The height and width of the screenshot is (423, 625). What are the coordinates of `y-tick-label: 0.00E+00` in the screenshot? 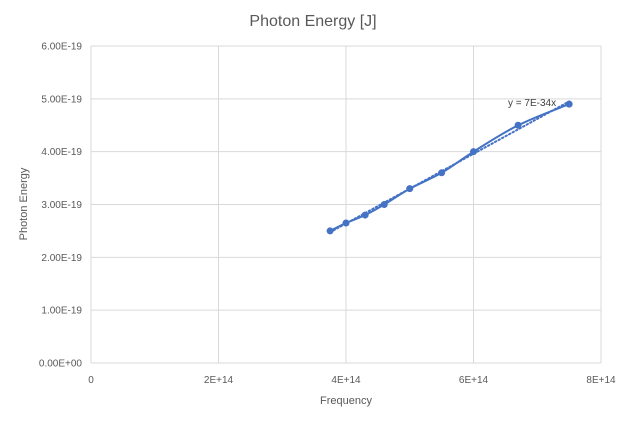 It's located at (61, 364).